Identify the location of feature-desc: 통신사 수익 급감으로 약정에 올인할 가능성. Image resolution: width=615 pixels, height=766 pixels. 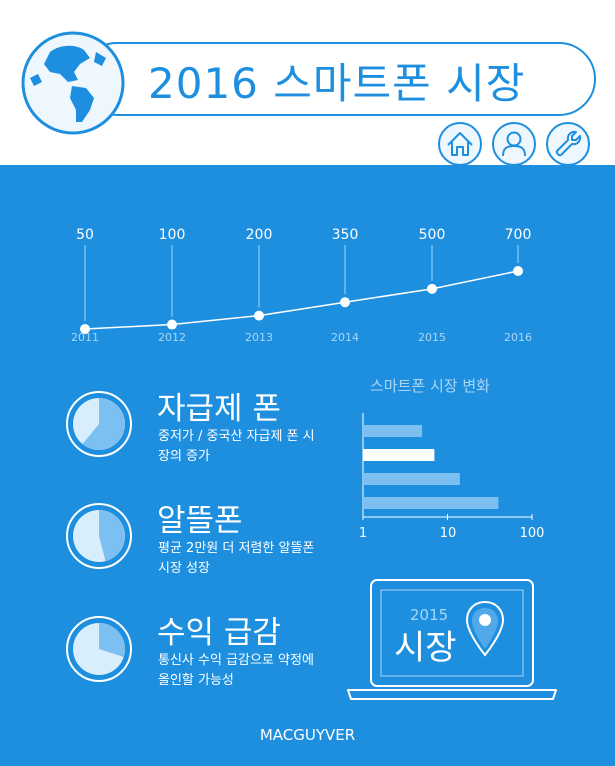
(236, 670).